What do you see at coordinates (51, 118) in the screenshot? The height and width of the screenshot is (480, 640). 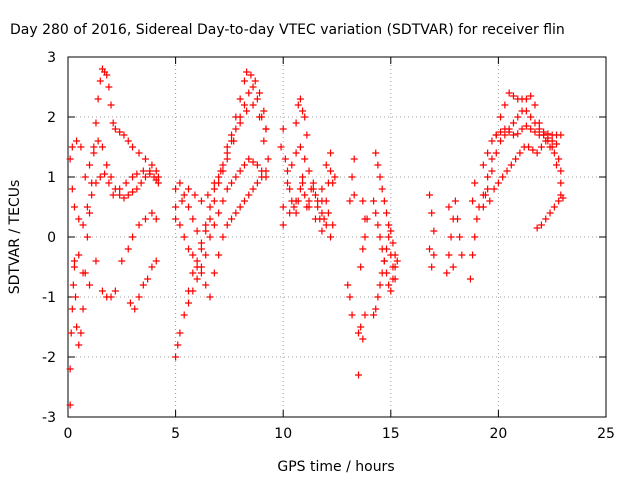 I see `y-tick-label: 2` at bounding box center [51, 118].